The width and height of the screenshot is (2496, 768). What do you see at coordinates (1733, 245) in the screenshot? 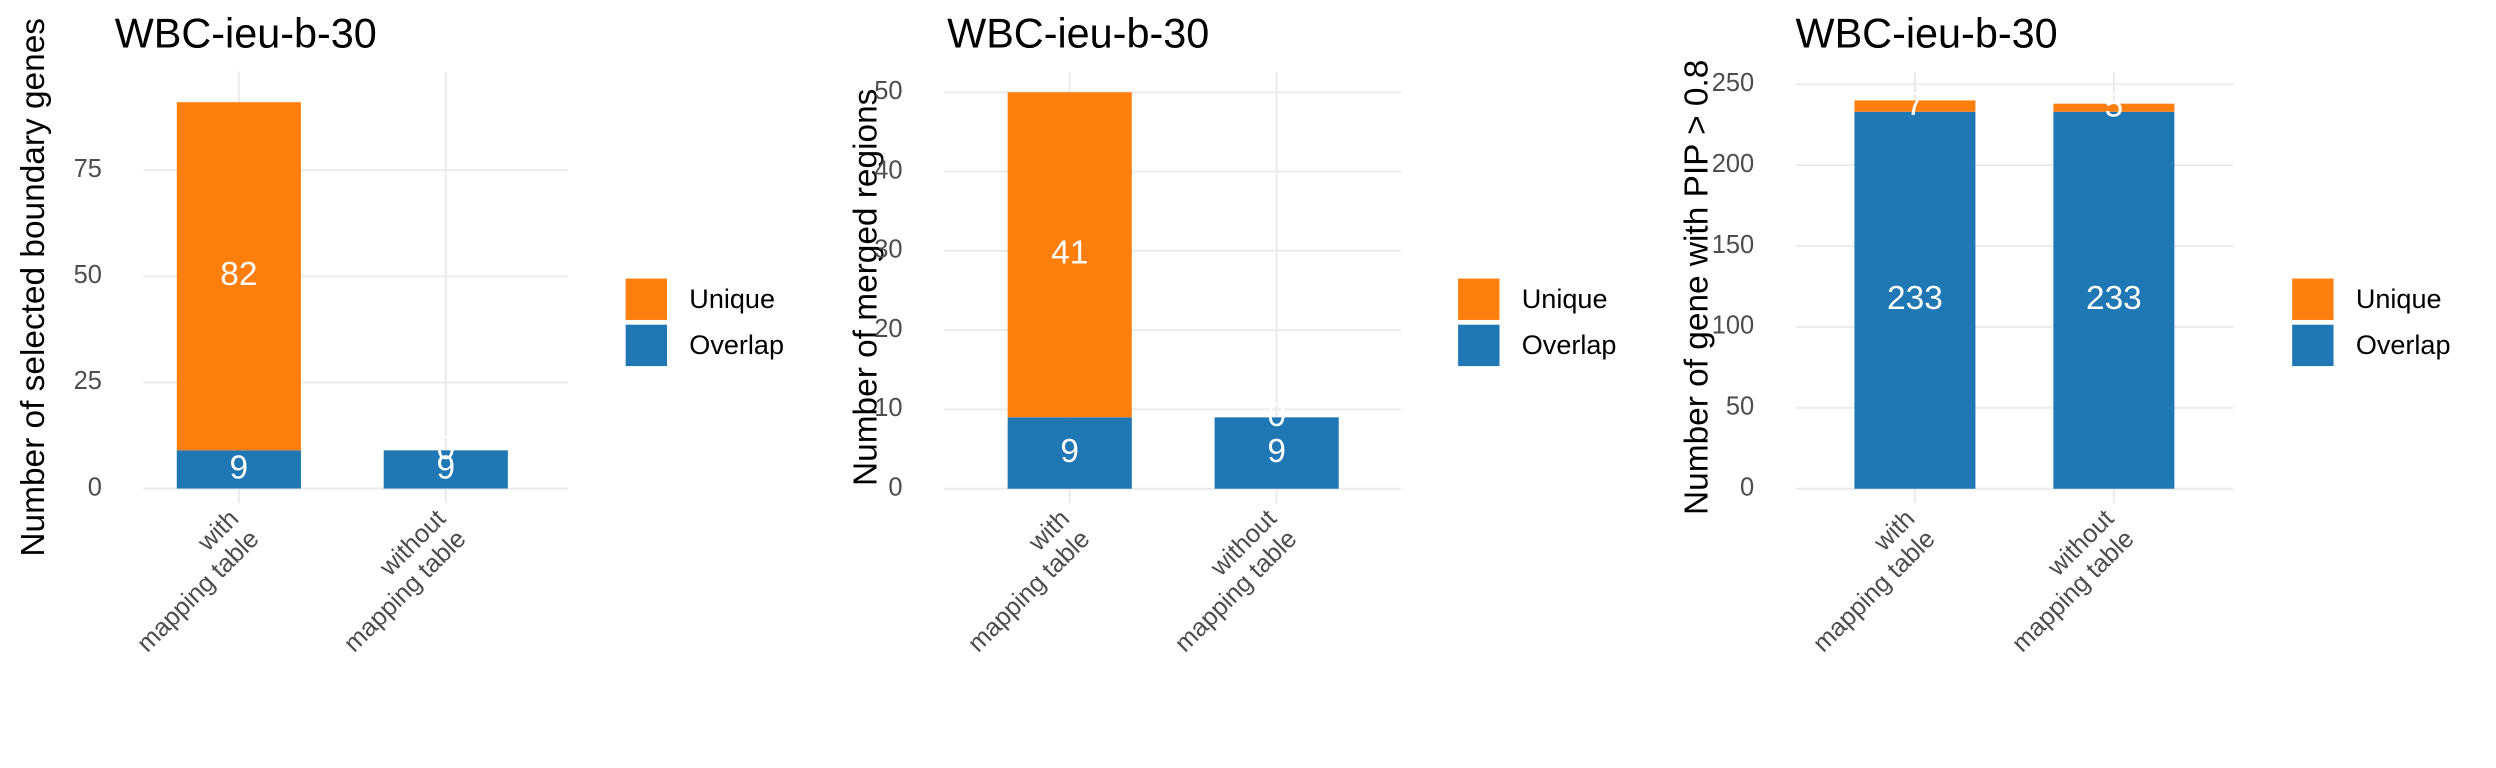
I see `y-tick-label: 150` at bounding box center [1733, 245].